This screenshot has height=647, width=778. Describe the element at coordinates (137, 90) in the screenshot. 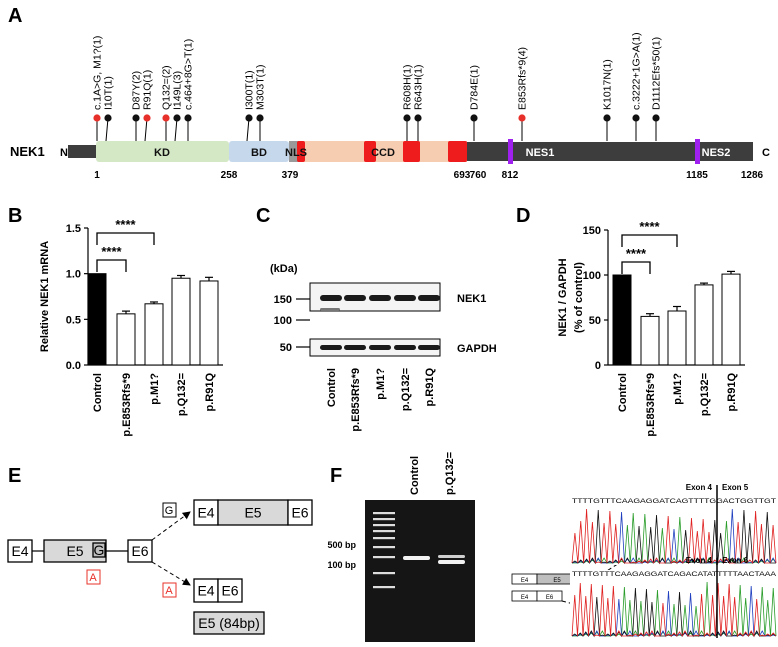

I see `variant-label: D87Y(2)` at that location.